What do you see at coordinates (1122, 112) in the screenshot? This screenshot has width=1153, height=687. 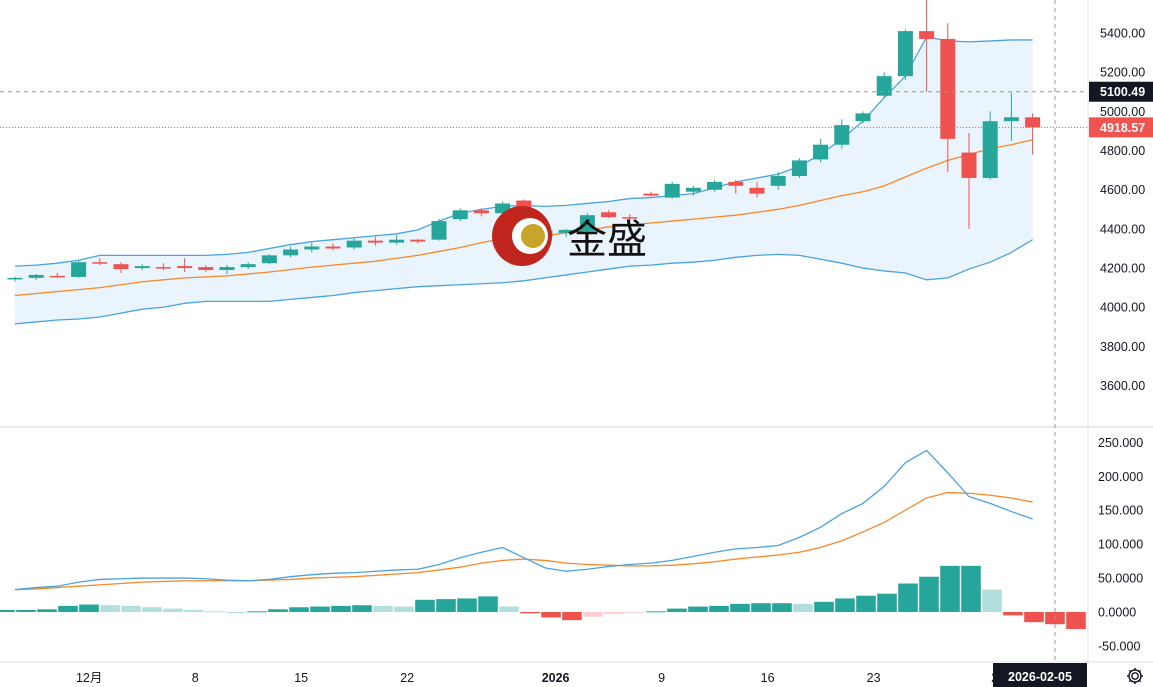 I see `price-tick-label: 5000.00` at bounding box center [1122, 112].